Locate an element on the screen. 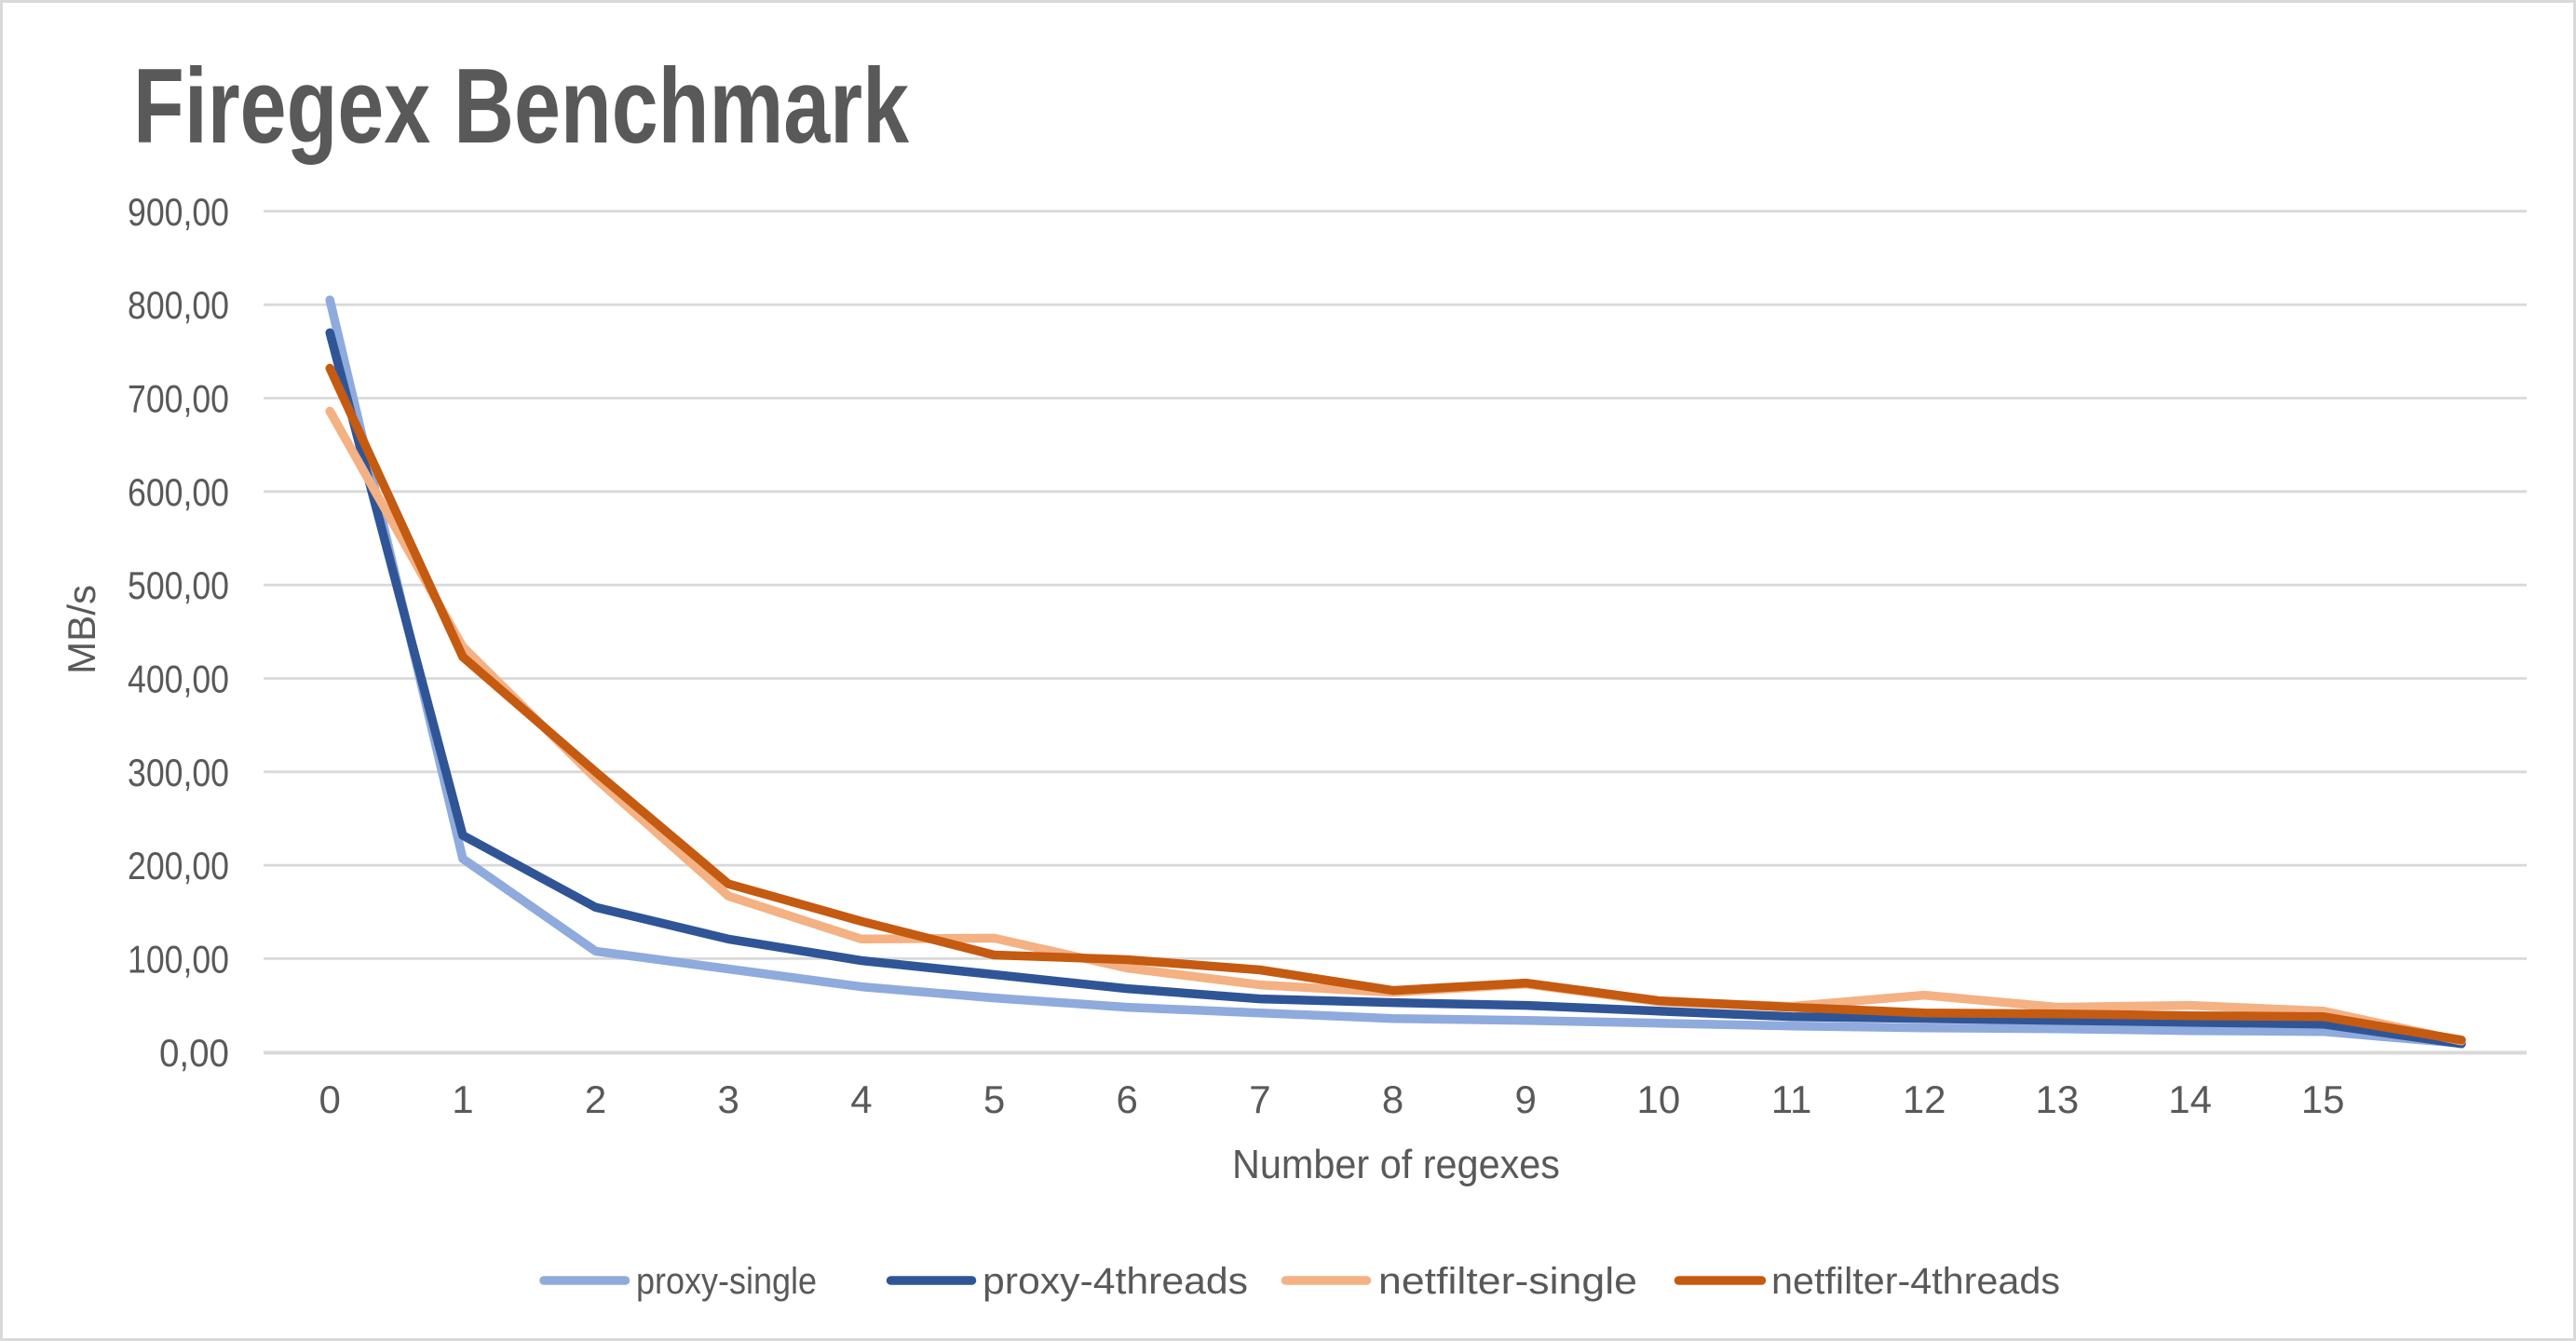 This screenshot has height=1341, width=2576. svg-text: proxy-single is located at coordinates (726, 1281).